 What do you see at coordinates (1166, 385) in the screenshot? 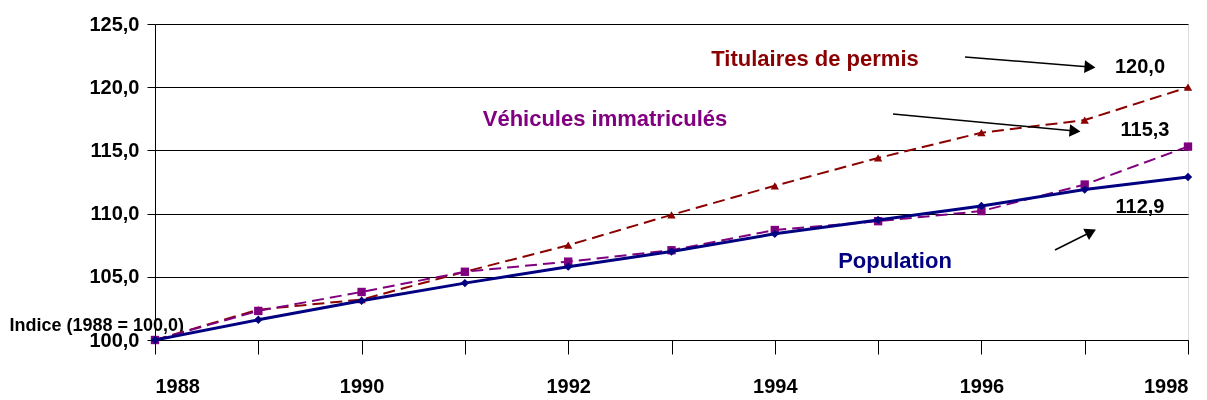
I see `x-tick-label: 1998` at bounding box center [1166, 385].